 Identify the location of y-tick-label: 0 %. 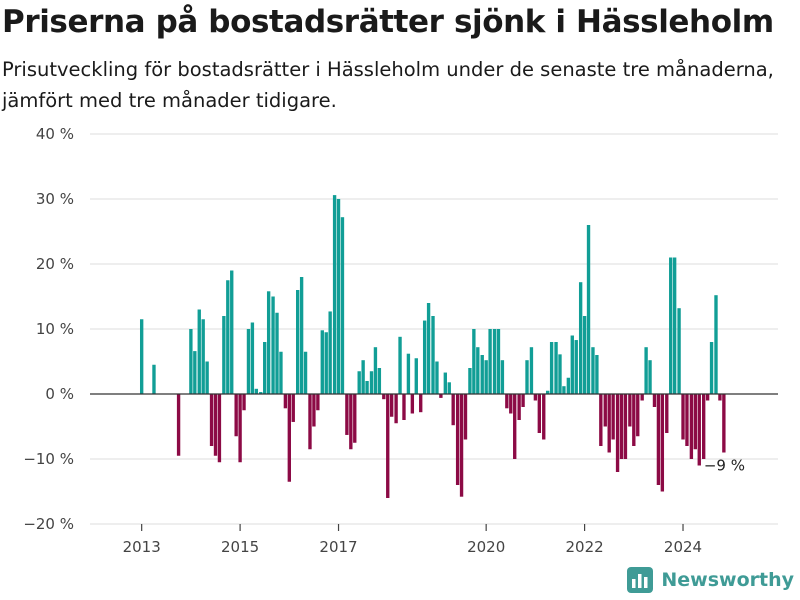
(59, 394).